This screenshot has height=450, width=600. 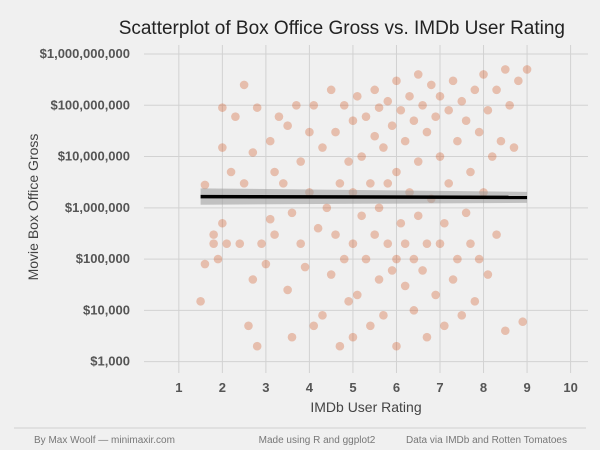 I want to click on x-tick-label: 10, so click(x=570, y=387).